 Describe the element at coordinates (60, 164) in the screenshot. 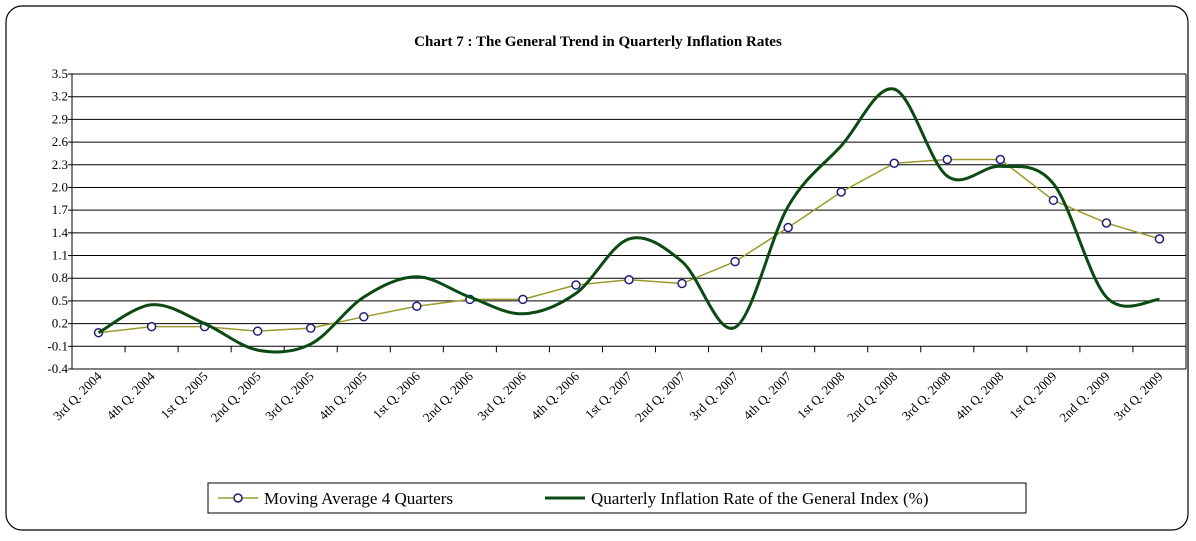

I see `y-tick-label: 2.3` at that location.